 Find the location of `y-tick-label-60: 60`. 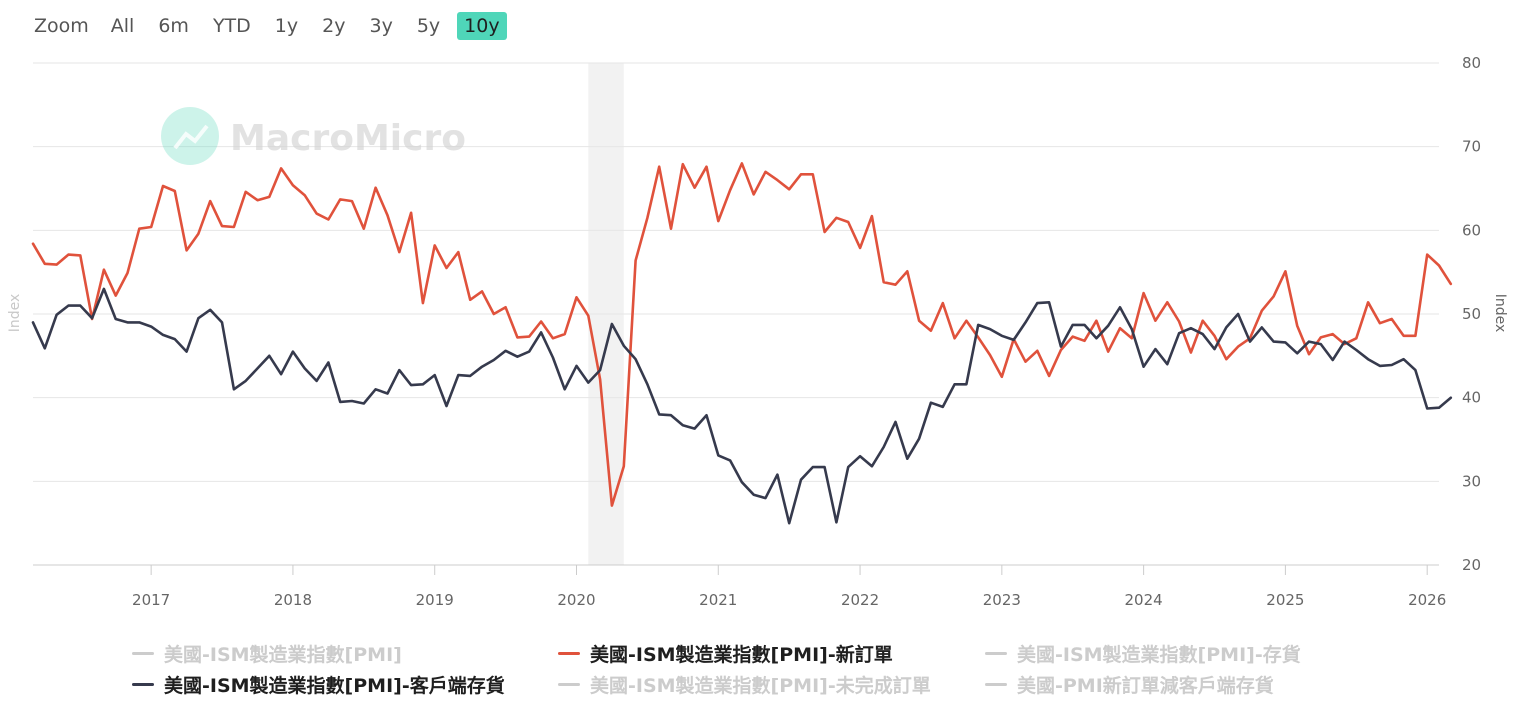

y-tick-label-60: 60 is located at coordinates (1471, 230).